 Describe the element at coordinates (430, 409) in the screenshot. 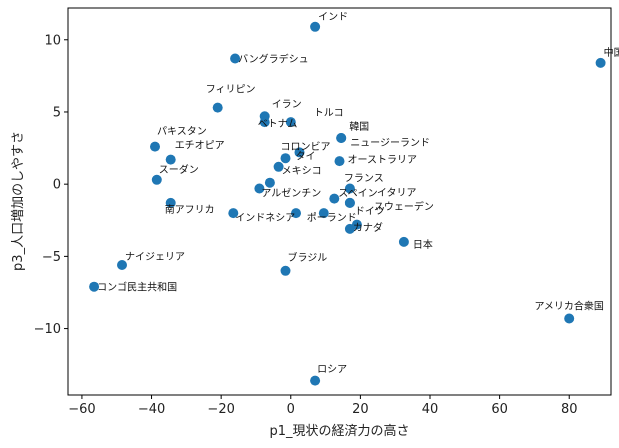

I see `x-tick-label: 40` at that location.